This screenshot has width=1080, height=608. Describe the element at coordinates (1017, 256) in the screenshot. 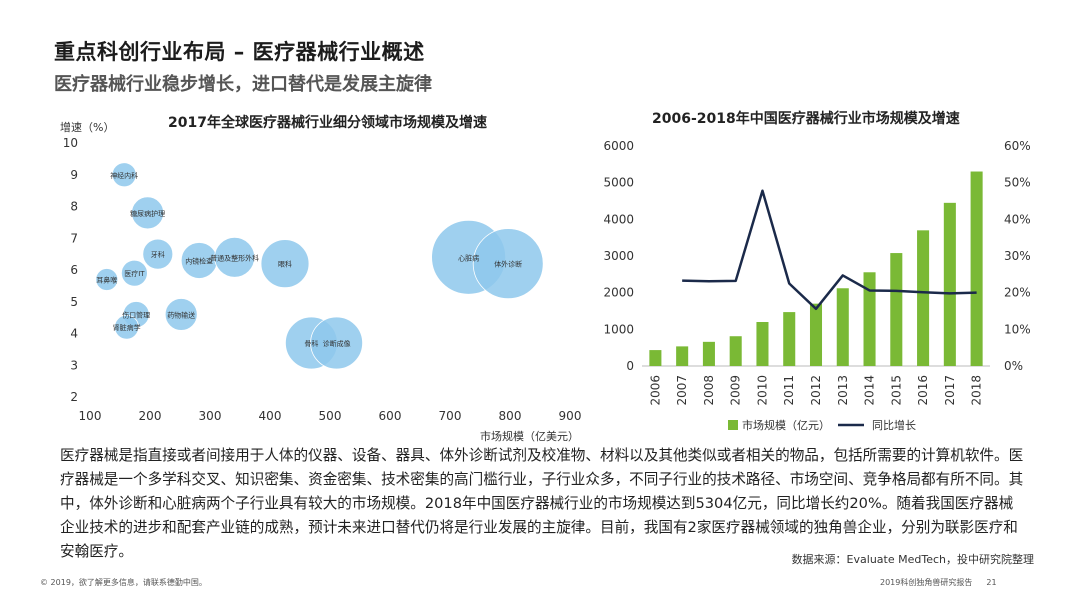

I see `bar-y2-tick-label: 30%` at that location.